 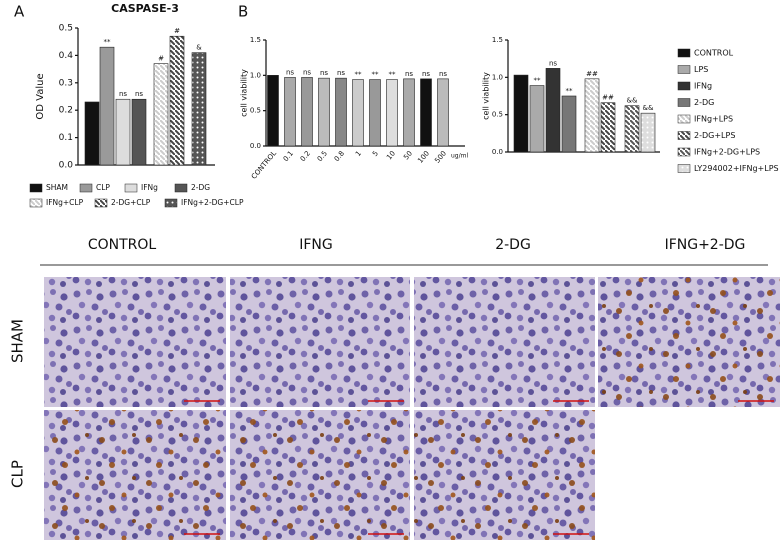 I want to click on y-tick-label: 0.4, so click(x=66, y=56).